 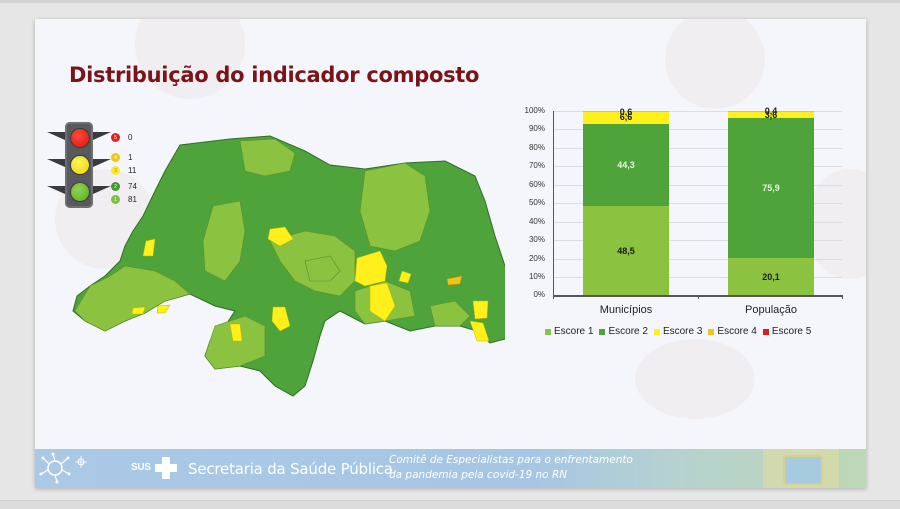 I want to click on category-label-populacao: População, so click(x=771, y=310).